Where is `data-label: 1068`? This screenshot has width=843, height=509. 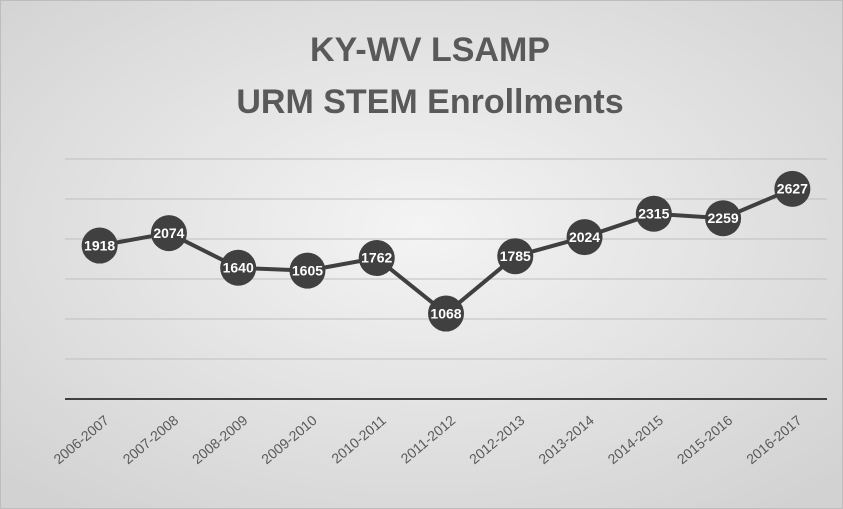 data-label: 1068 is located at coordinates (445, 313).